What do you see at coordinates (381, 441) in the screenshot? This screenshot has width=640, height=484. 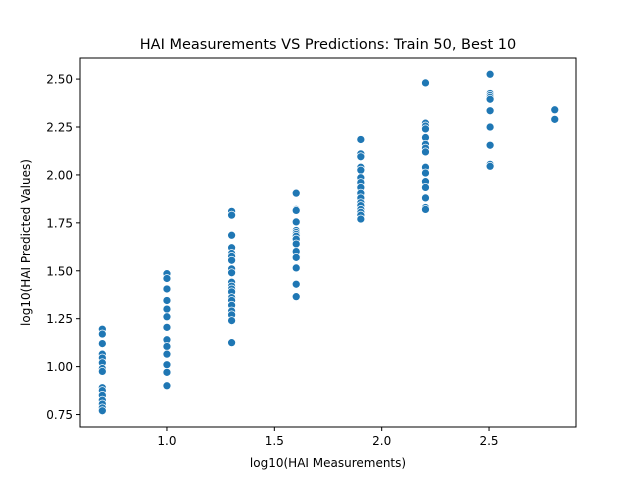 I see `x-tick-label: 2.0` at bounding box center [381, 441].